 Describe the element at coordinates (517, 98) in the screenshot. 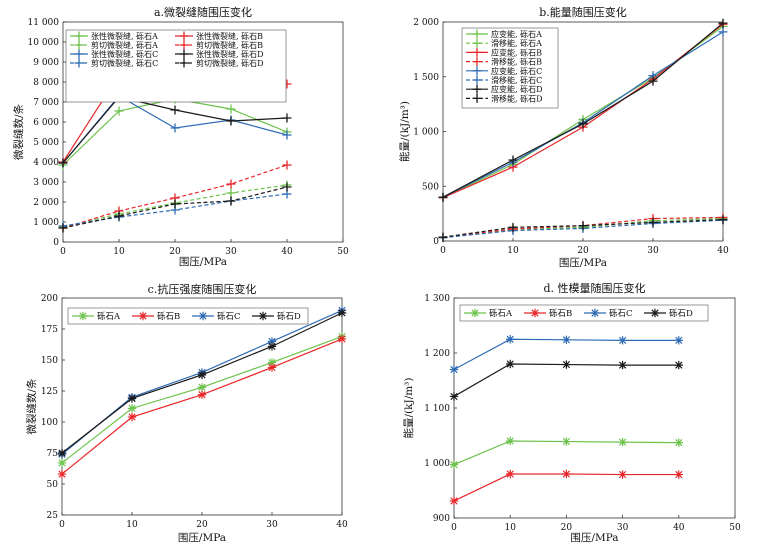

I see `legend-entry: 滑移能, 砾石D` at that location.